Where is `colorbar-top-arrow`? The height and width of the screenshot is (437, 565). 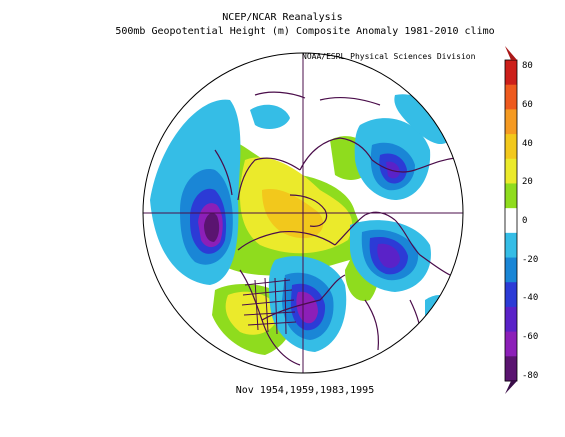
colorbar-top-arrow is located at coordinates (511, 53).